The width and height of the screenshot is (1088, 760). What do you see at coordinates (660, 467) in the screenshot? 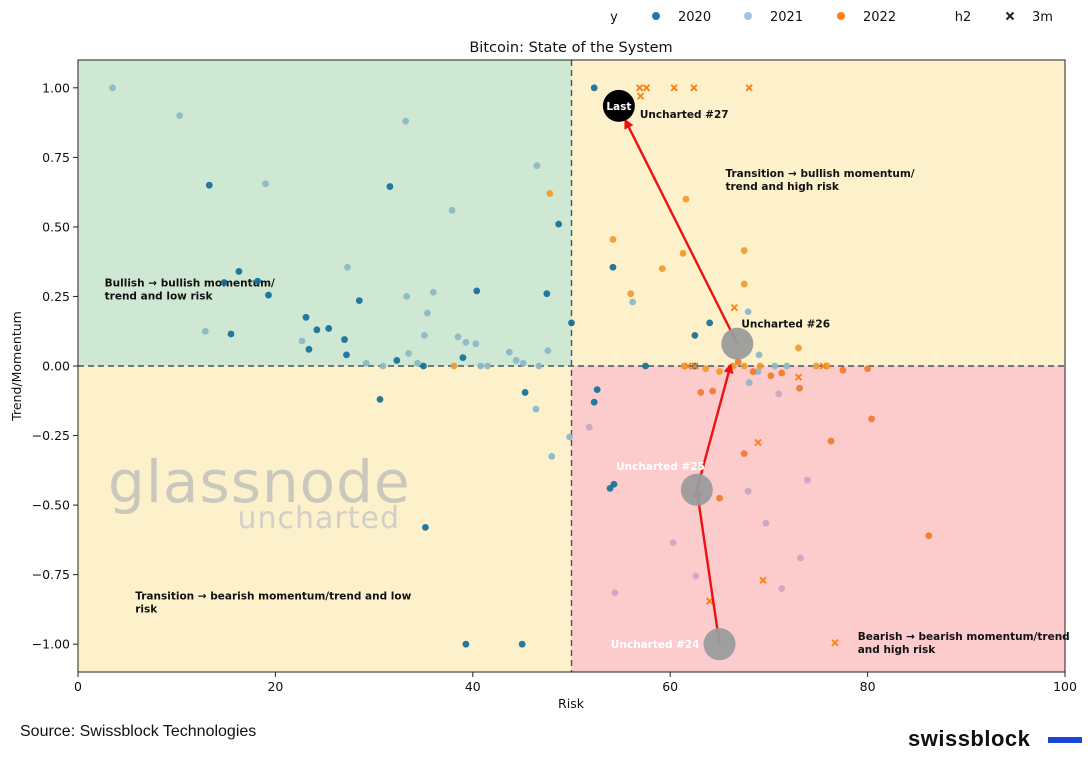
I see `uncharted-label: Uncharted #25` at bounding box center [660, 467].